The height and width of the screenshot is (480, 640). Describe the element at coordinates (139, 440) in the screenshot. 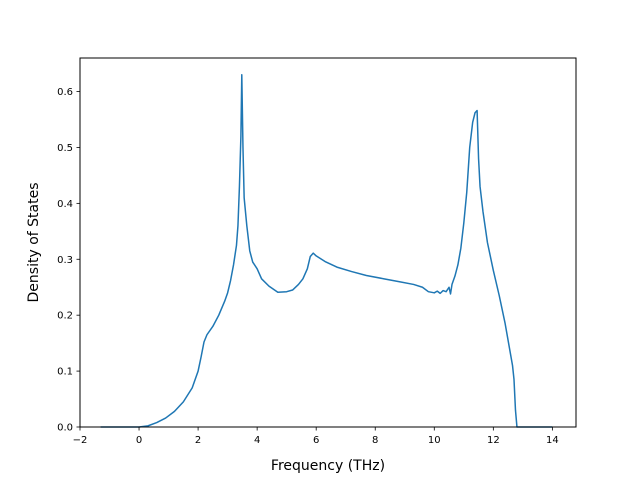

I see `x-tick-label: 0` at that location.